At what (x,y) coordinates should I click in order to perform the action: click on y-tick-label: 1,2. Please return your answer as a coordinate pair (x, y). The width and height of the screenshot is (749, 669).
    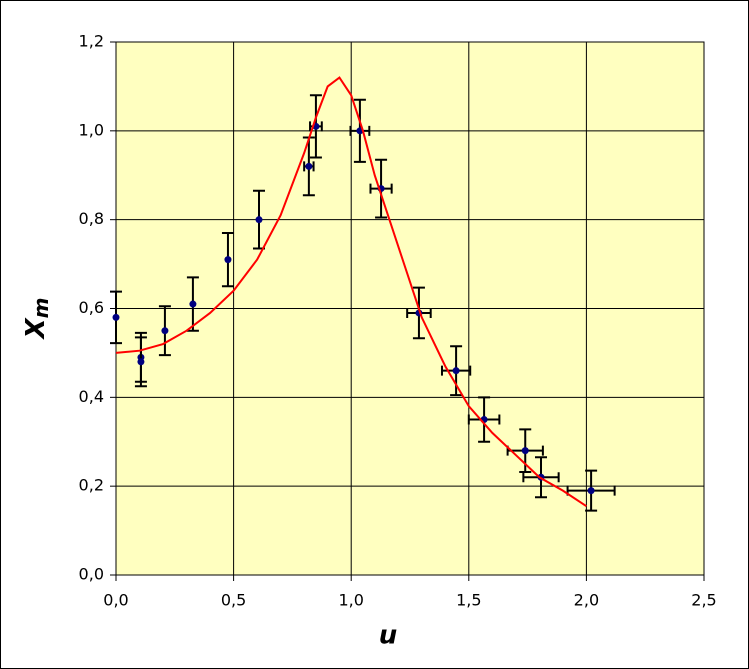
    Looking at the image, I should click on (91, 41).